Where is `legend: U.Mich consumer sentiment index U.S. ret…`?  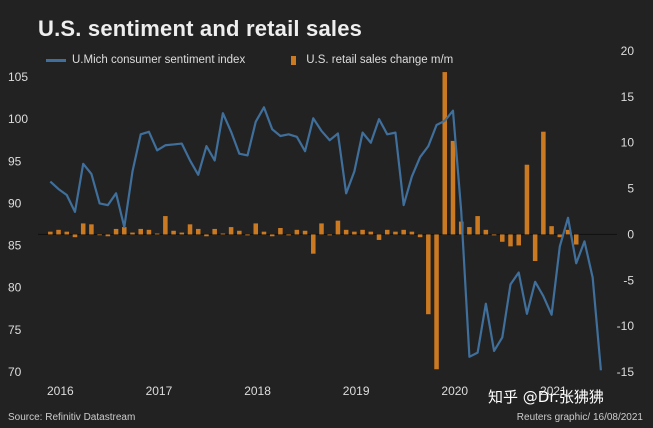 legend: U.Mich consumer sentiment index U.S. ret… is located at coordinates (272, 60).